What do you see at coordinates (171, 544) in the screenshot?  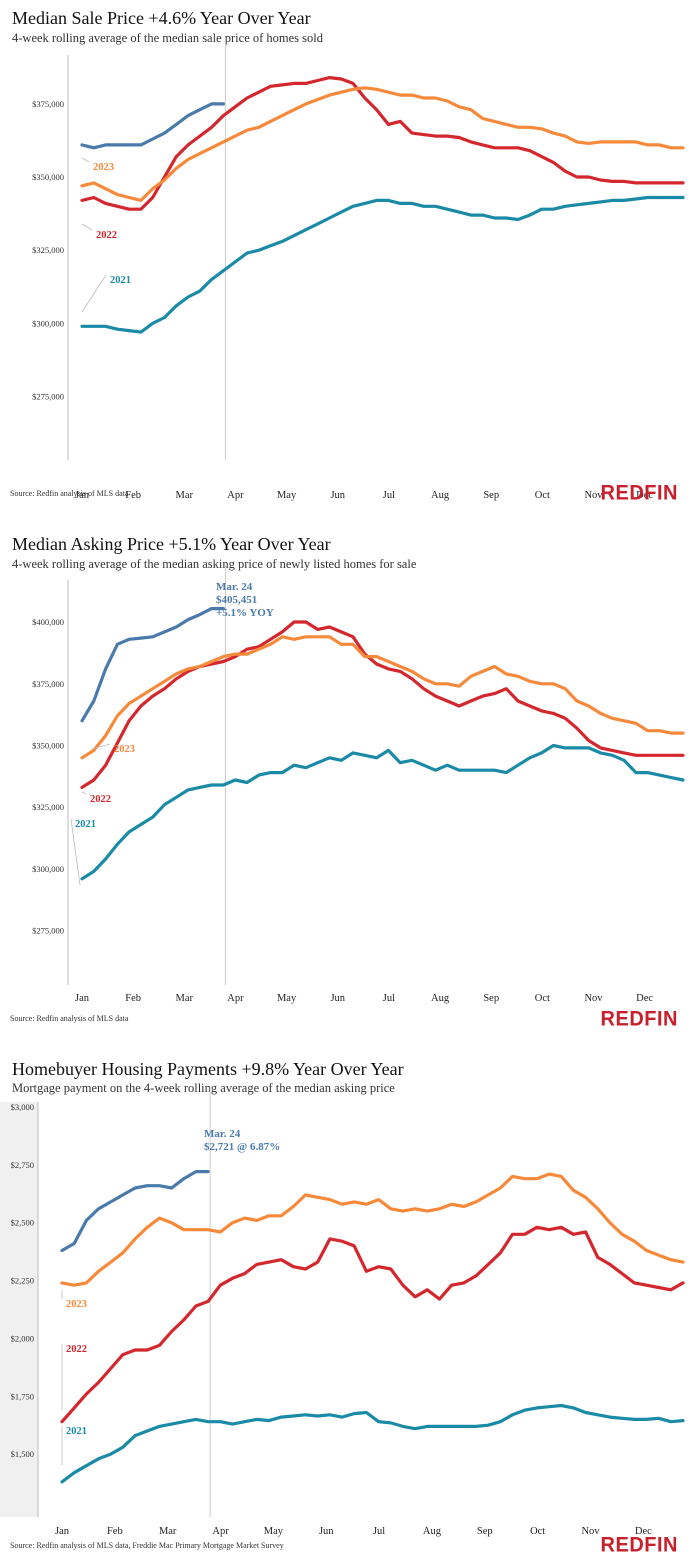 I see `chart-title: Median Asking Price +5.1% Year Over Year` at bounding box center [171, 544].